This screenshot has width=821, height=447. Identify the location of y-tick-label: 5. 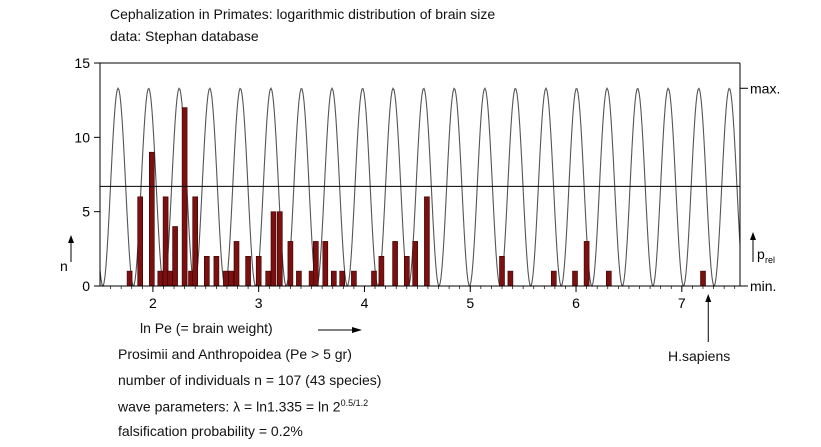
(86, 212).